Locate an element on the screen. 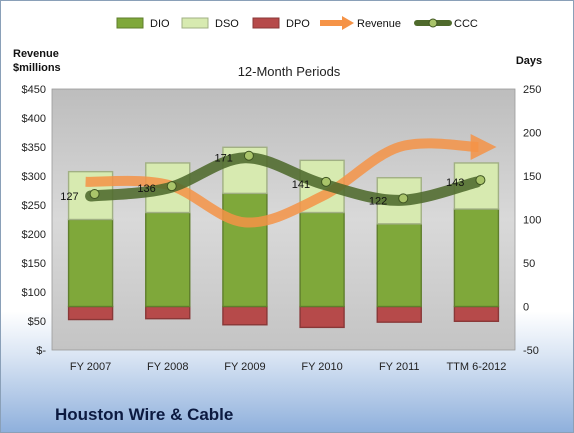 The width and height of the screenshot is (574, 433). right-tick-label: 250 is located at coordinates (532, 90).